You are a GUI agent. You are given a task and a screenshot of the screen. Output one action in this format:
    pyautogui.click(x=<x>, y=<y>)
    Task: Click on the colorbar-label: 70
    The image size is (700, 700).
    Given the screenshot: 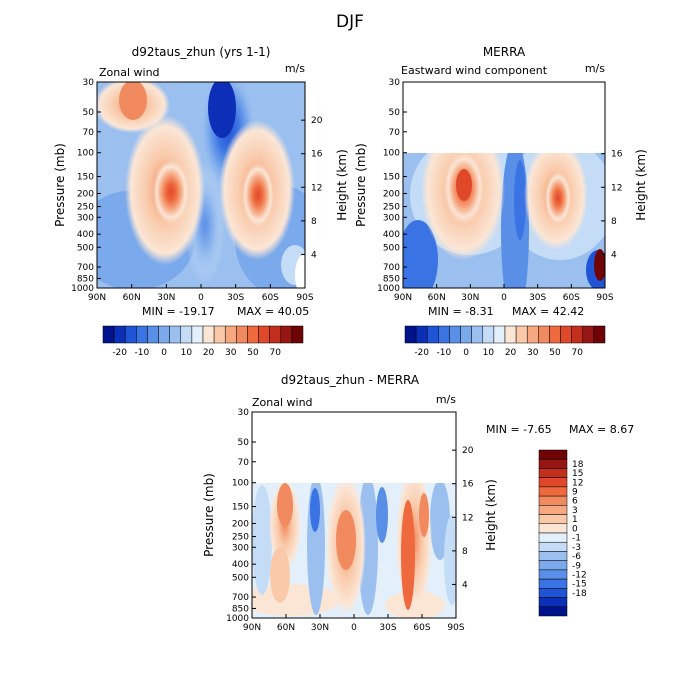 What is the action you would take?
    pyautogui.click(x=577, y=353)
    